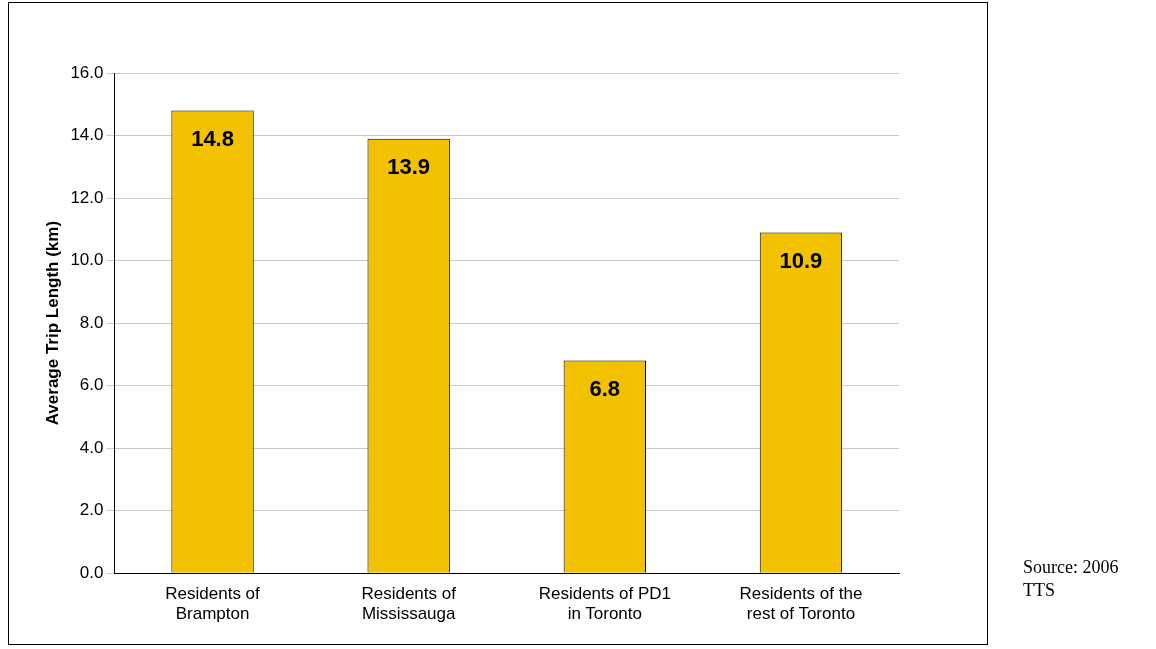 The height and width of the screenshot is (649, 1156). Describe the element at coordinates (1071, 579) in the screenshot. I see `source-note: Source: 2006 TTS` at that location.